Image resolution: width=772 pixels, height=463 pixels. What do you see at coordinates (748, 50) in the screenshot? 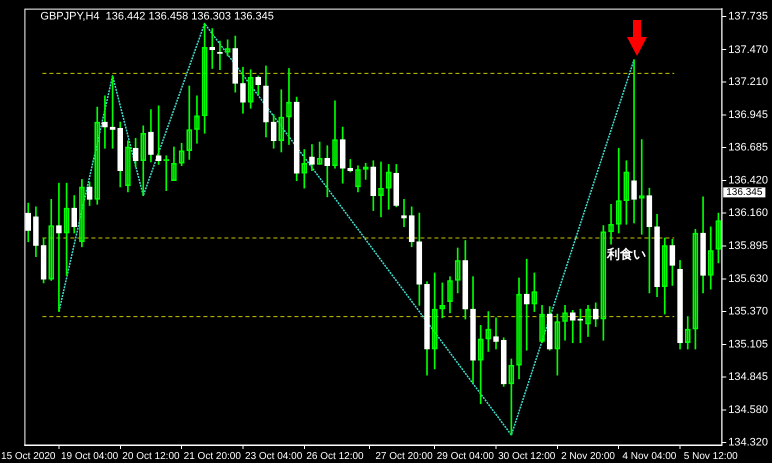
I see `y-tick-label: 137.470` at bounding box center [748, 50].